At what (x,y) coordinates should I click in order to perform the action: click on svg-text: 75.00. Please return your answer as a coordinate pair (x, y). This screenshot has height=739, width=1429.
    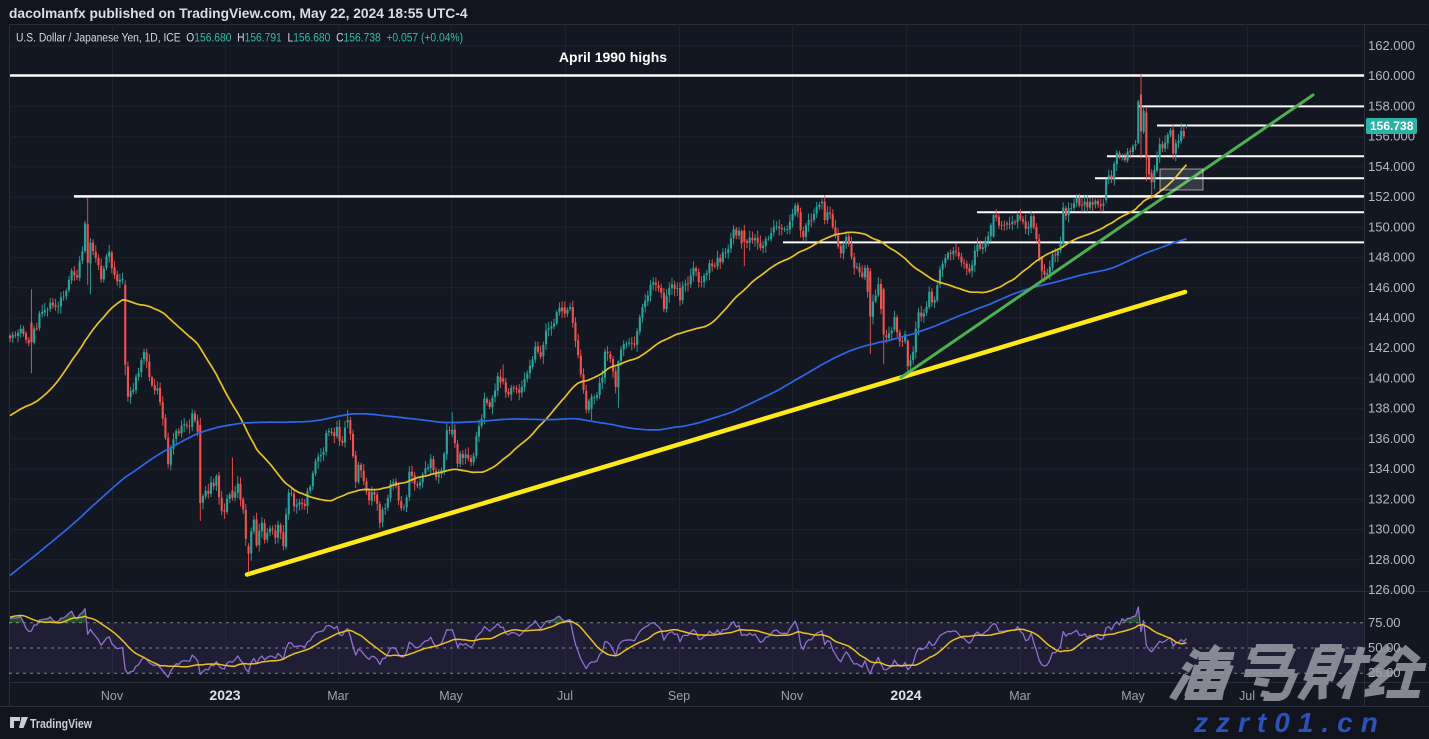
    Looking at the image, I should click on (1384, 622).